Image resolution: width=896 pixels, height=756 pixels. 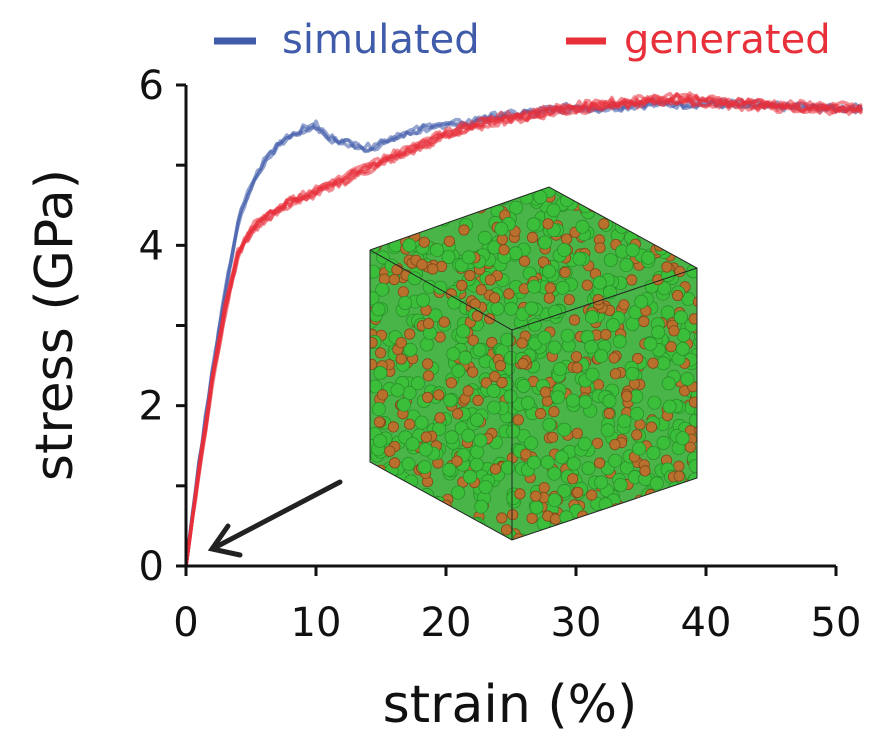 What do you see at coordinates (446, 623) in the screenshot?
I see `x-tick-label: 20` at bounding box center [446, 623].